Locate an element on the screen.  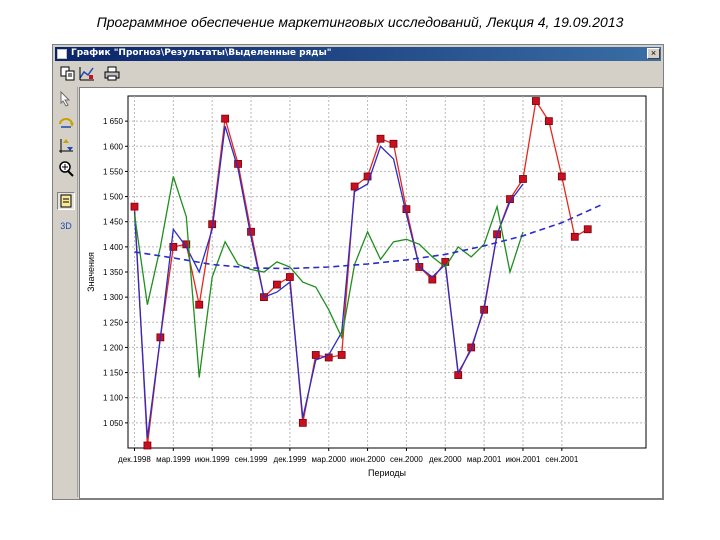
y-tick-label: 1 350 is located at coordinates (113, 272).